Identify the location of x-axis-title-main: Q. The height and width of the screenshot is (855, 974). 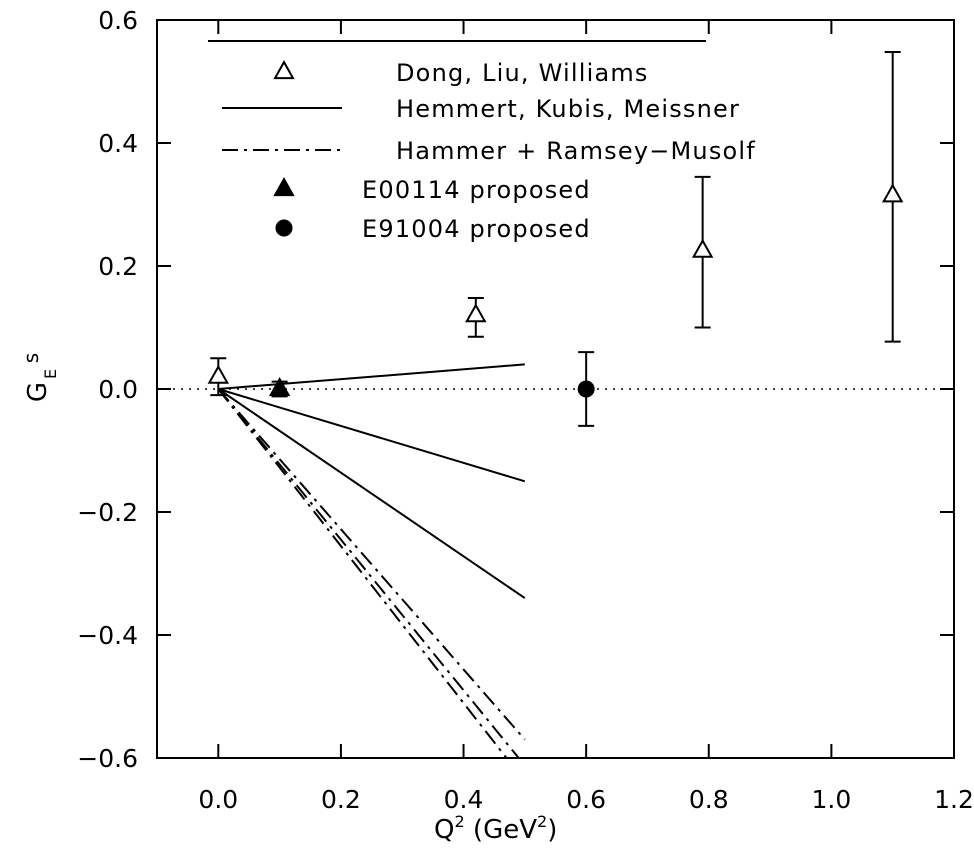
(444, 830).